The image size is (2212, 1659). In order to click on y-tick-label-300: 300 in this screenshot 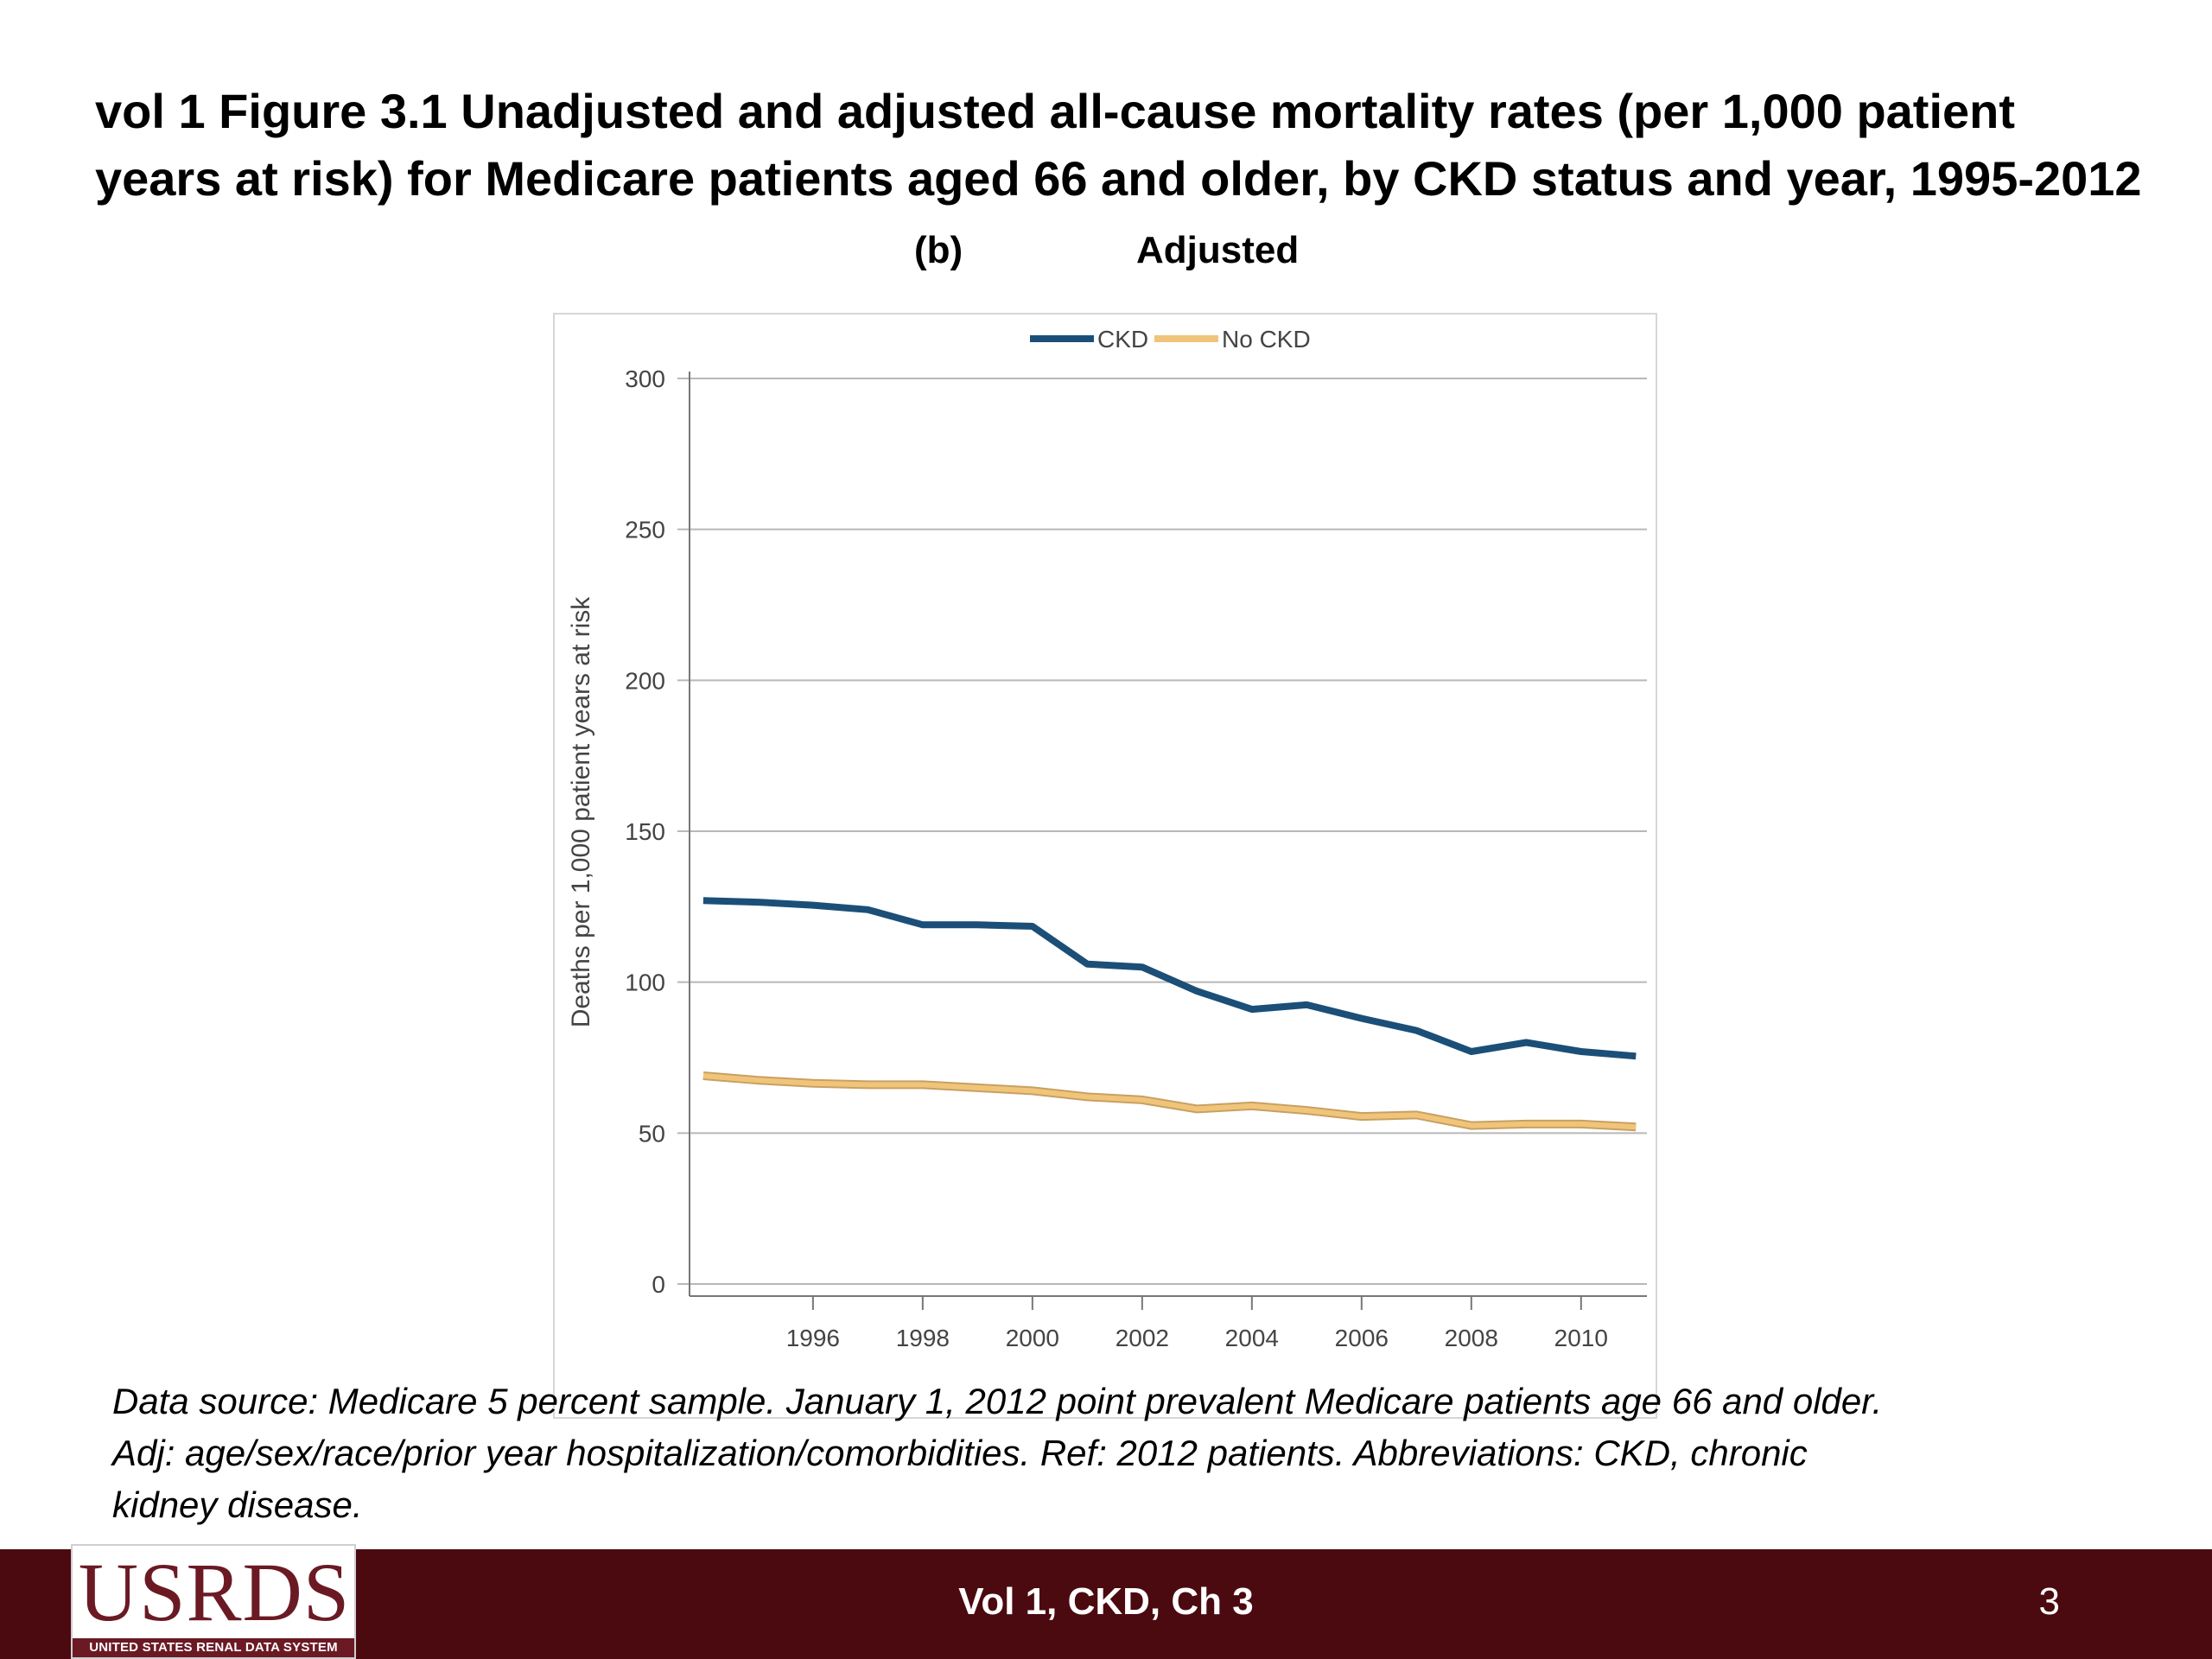, I will do `click(645, 378)`.